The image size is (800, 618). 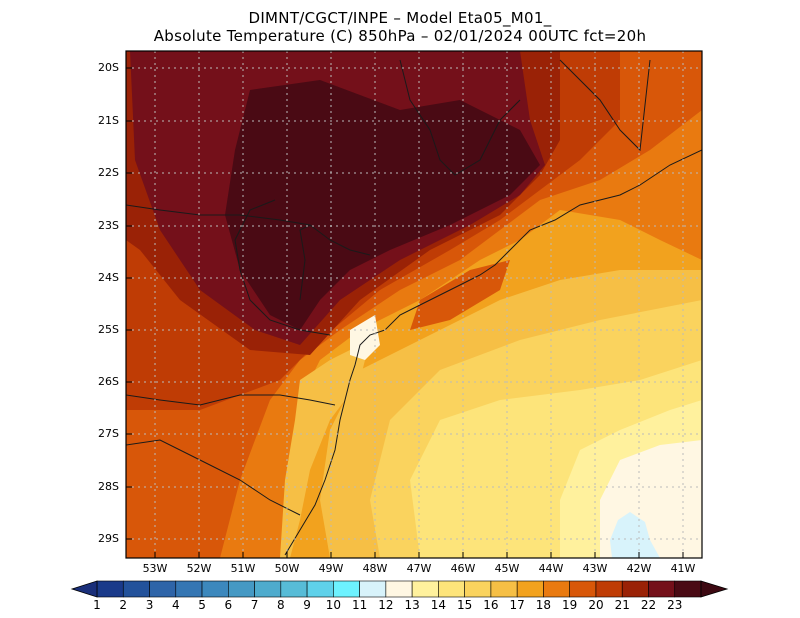 I want to click on lat-label: 21S, so click(x=108, y=120).